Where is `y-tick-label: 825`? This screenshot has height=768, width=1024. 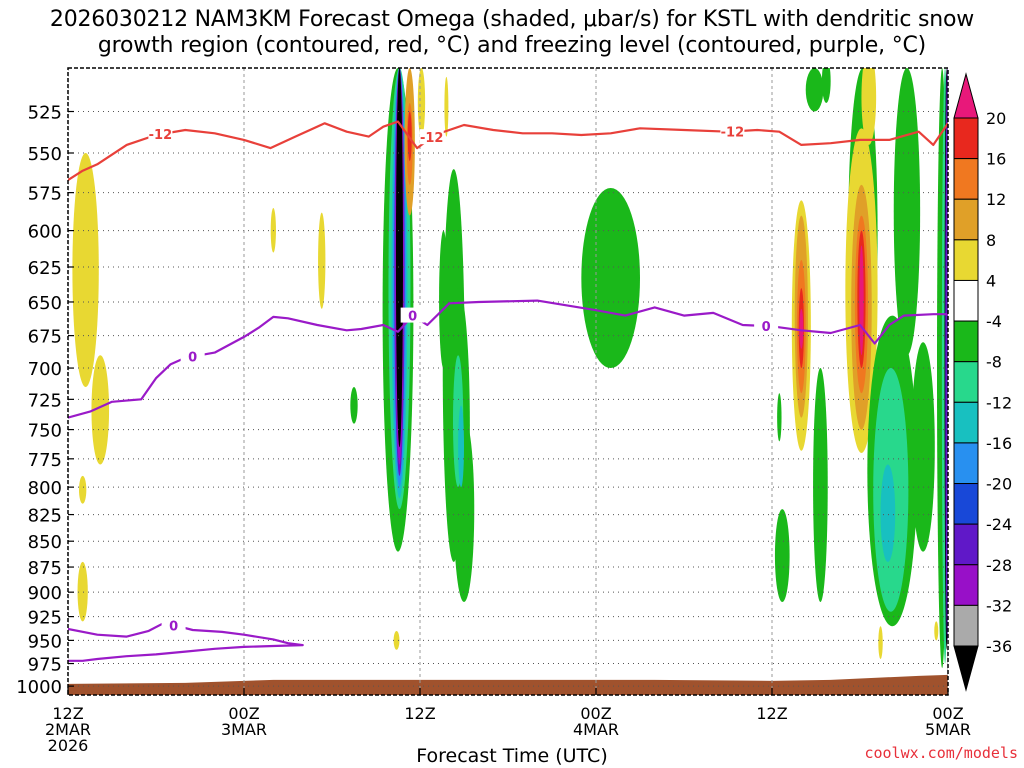
y-tick-label: 825 is located at coordinates (45, 516).